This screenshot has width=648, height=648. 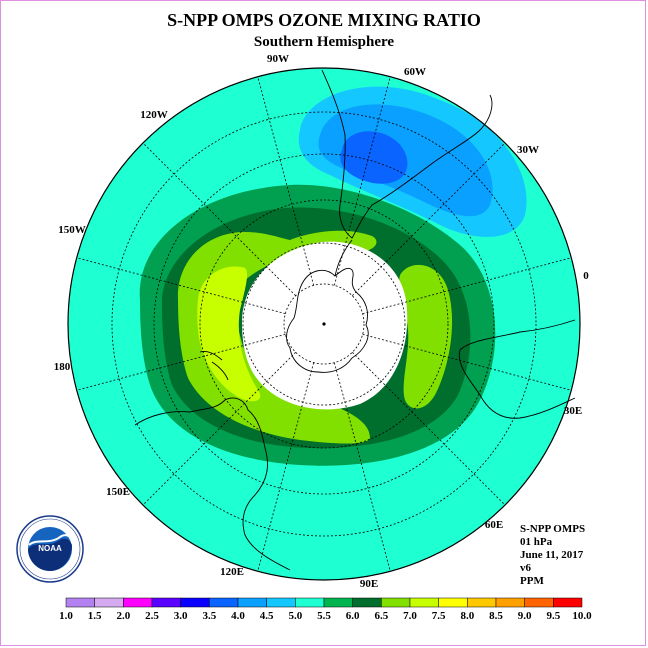 I want to click on australia-coast, so click(x=212, y=484).